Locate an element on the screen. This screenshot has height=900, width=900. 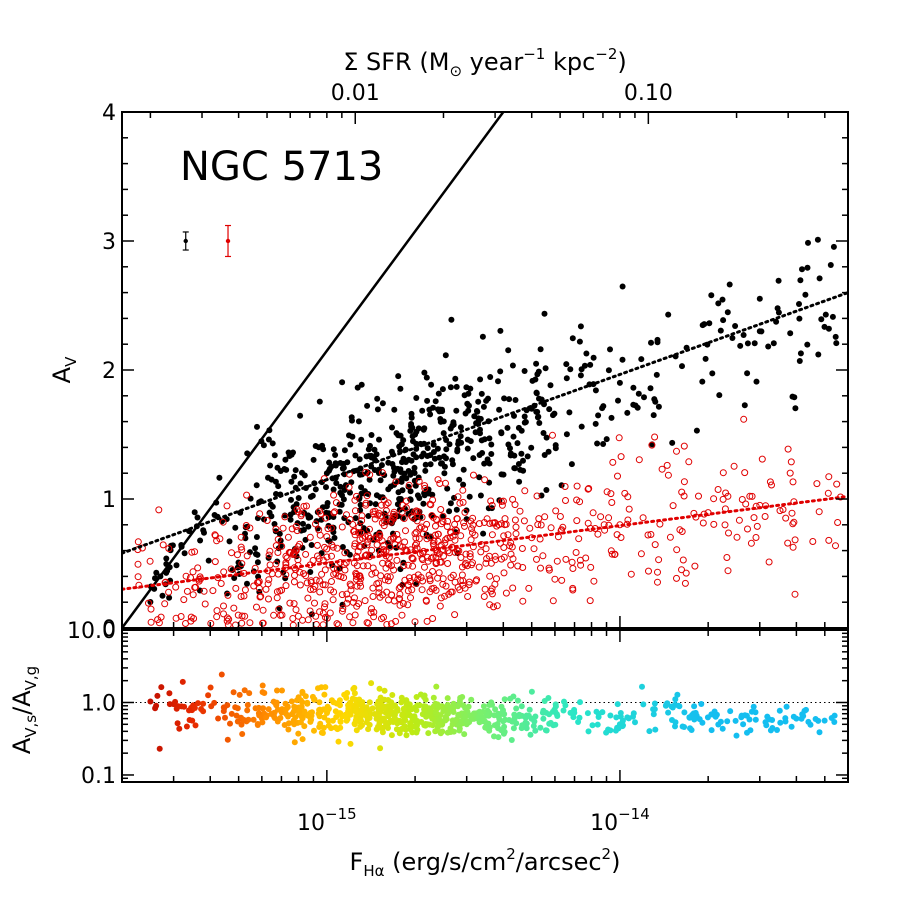
bottom-y-tick-labels: 0.1 1.0 10.0 is located at coordinates (91, 704).